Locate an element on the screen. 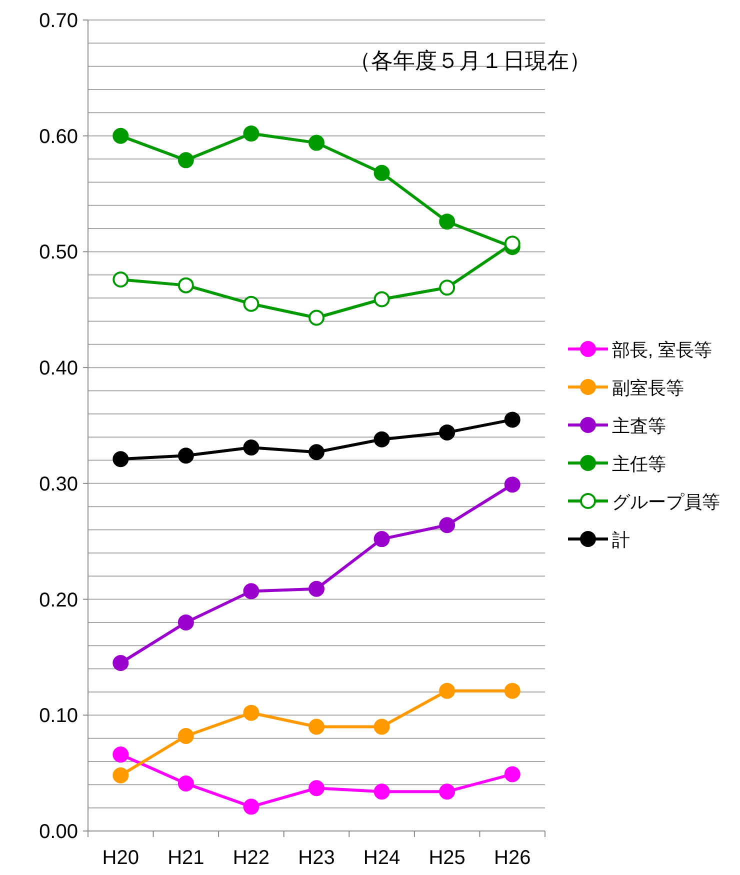  x-tick-label: H24 is located at coordinates (381, 858).